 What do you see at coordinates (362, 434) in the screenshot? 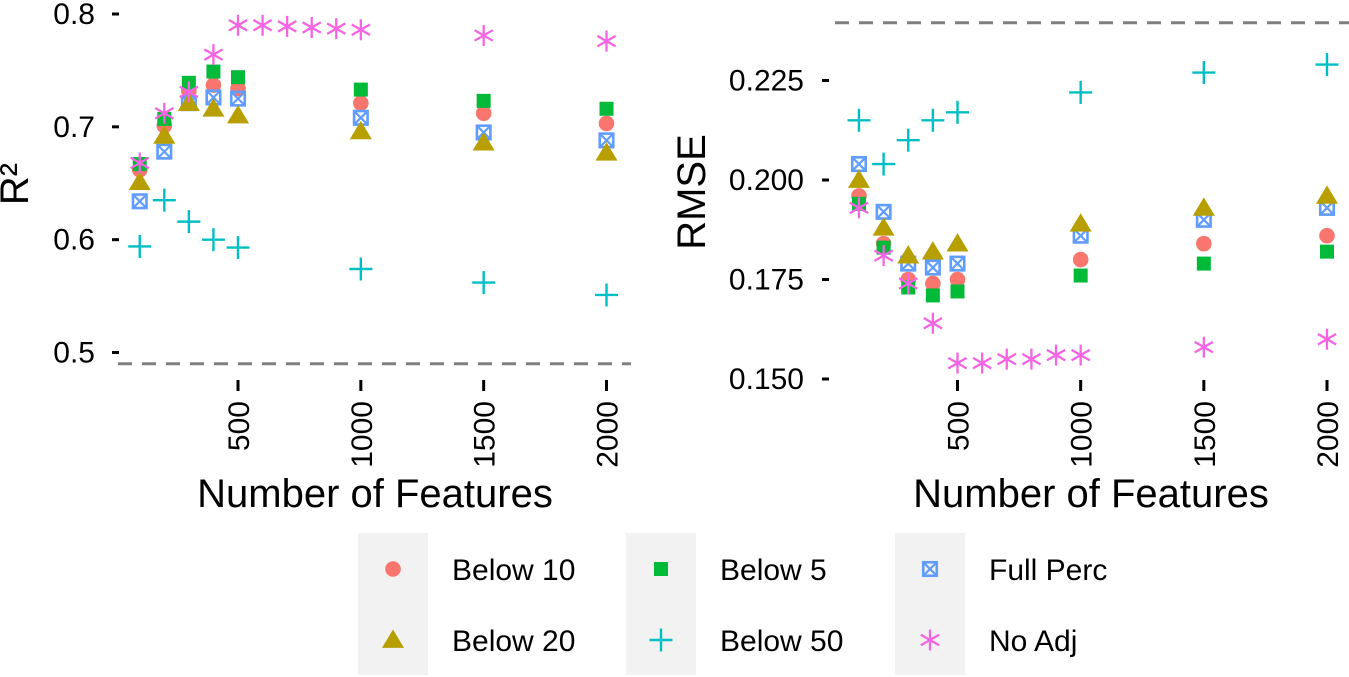
I see `x-tick-label: 1000` at bounding box center [362, 434].